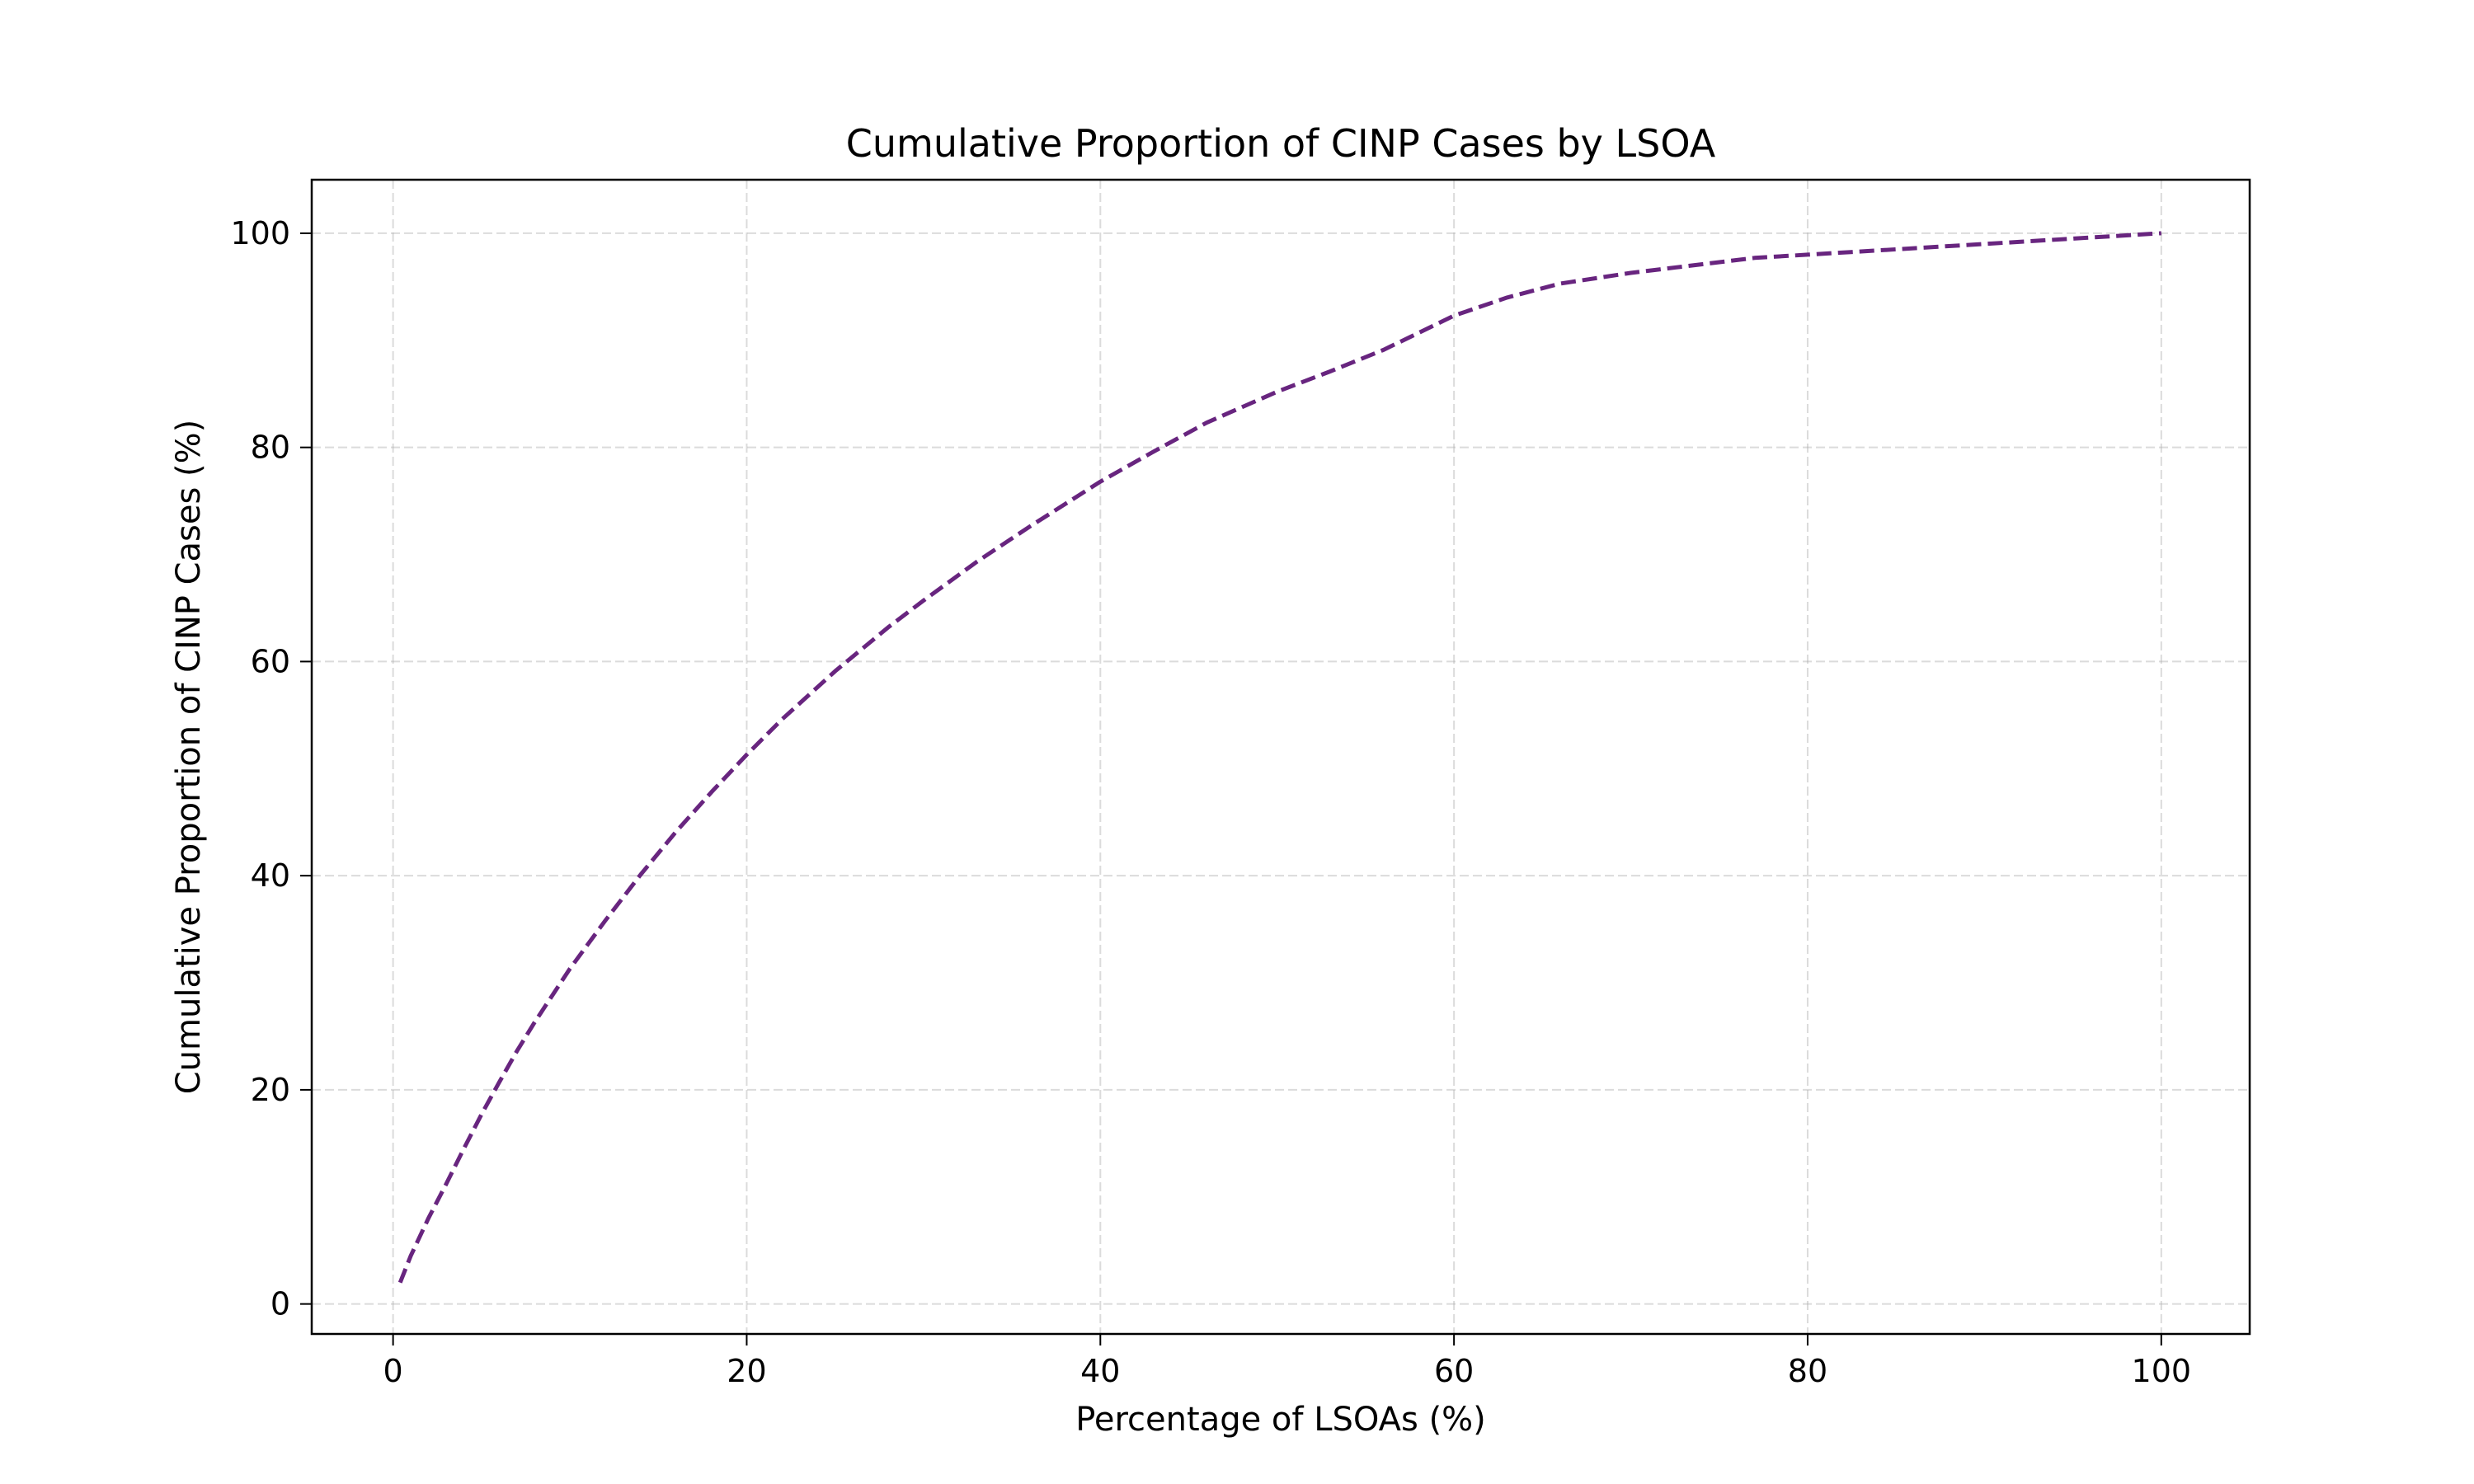 Image resolution: width=2474 pixels, height=1484 pixels. I want to click on x-tick-label: 100, so click(2162, 1371).